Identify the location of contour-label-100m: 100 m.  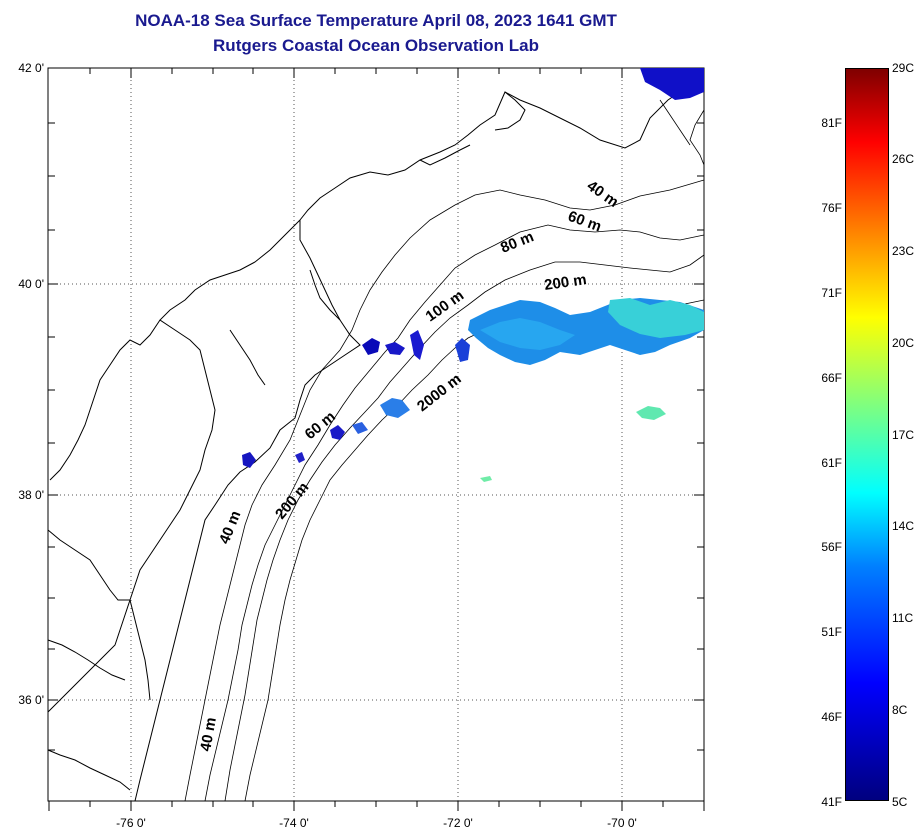
(445, 306).